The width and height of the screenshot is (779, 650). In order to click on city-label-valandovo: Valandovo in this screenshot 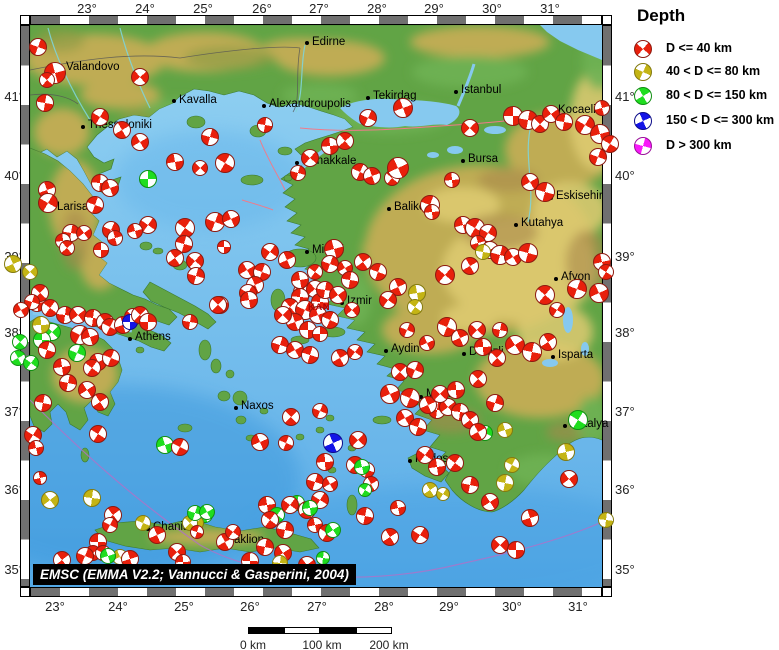, I will do `click(93, 67)`.